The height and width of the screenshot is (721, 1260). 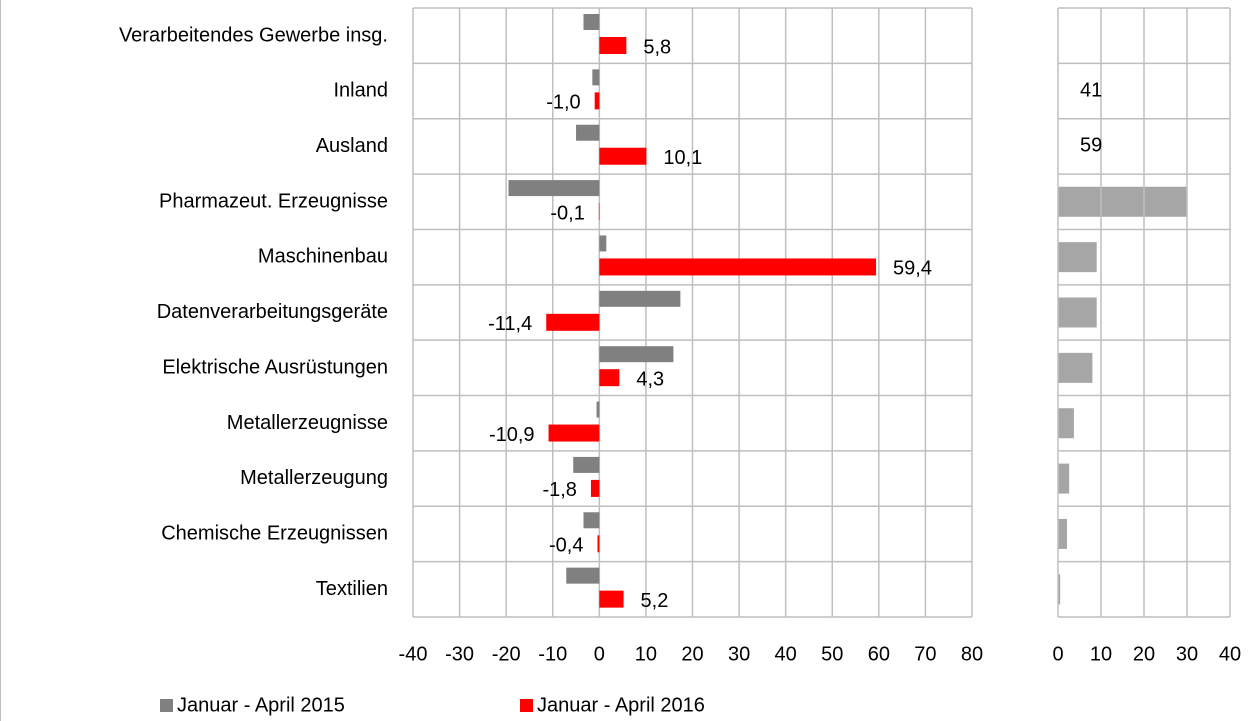 What do you see at coordinates (261, 705) in the screenshot?
I see `legend-label: Januar - April 2015` at bounding box center [261, 705].